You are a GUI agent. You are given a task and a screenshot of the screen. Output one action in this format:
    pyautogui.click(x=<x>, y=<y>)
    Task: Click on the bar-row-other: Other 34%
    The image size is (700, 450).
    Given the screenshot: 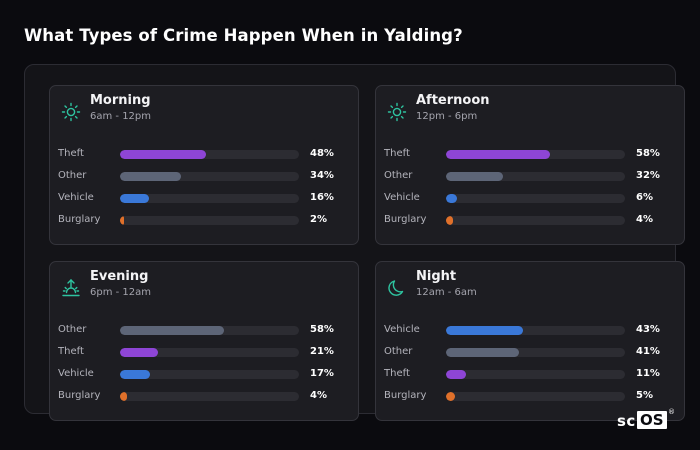 What is the action you would take?
    pyautogui.click(x=206, y=176)
    